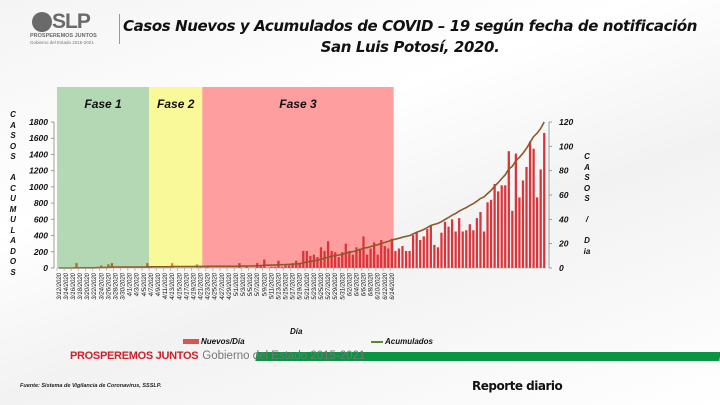 The image size is (720, 405). What do you see at coordinates (38, 138) in the screenshot?
I see `left-tick-label: 1600` at bounding box center [38, 138].